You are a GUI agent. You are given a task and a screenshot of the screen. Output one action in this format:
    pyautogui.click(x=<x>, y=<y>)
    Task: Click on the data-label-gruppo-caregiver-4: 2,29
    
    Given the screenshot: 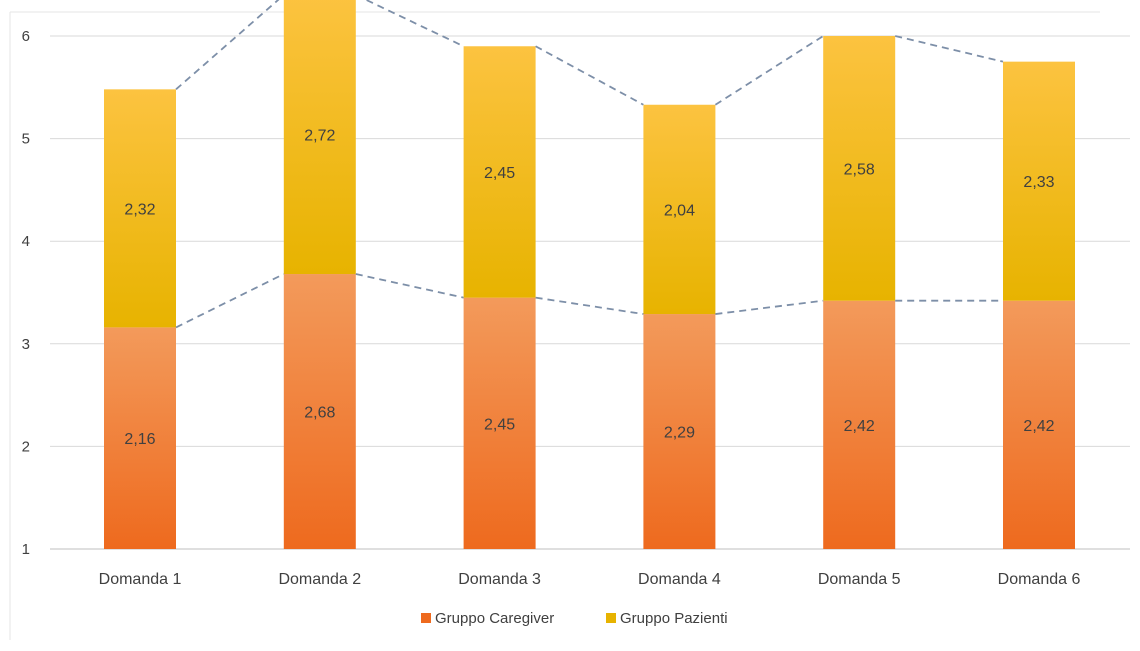 What is the action you would take?
    pyautogui.click(x=679, y=433)
    